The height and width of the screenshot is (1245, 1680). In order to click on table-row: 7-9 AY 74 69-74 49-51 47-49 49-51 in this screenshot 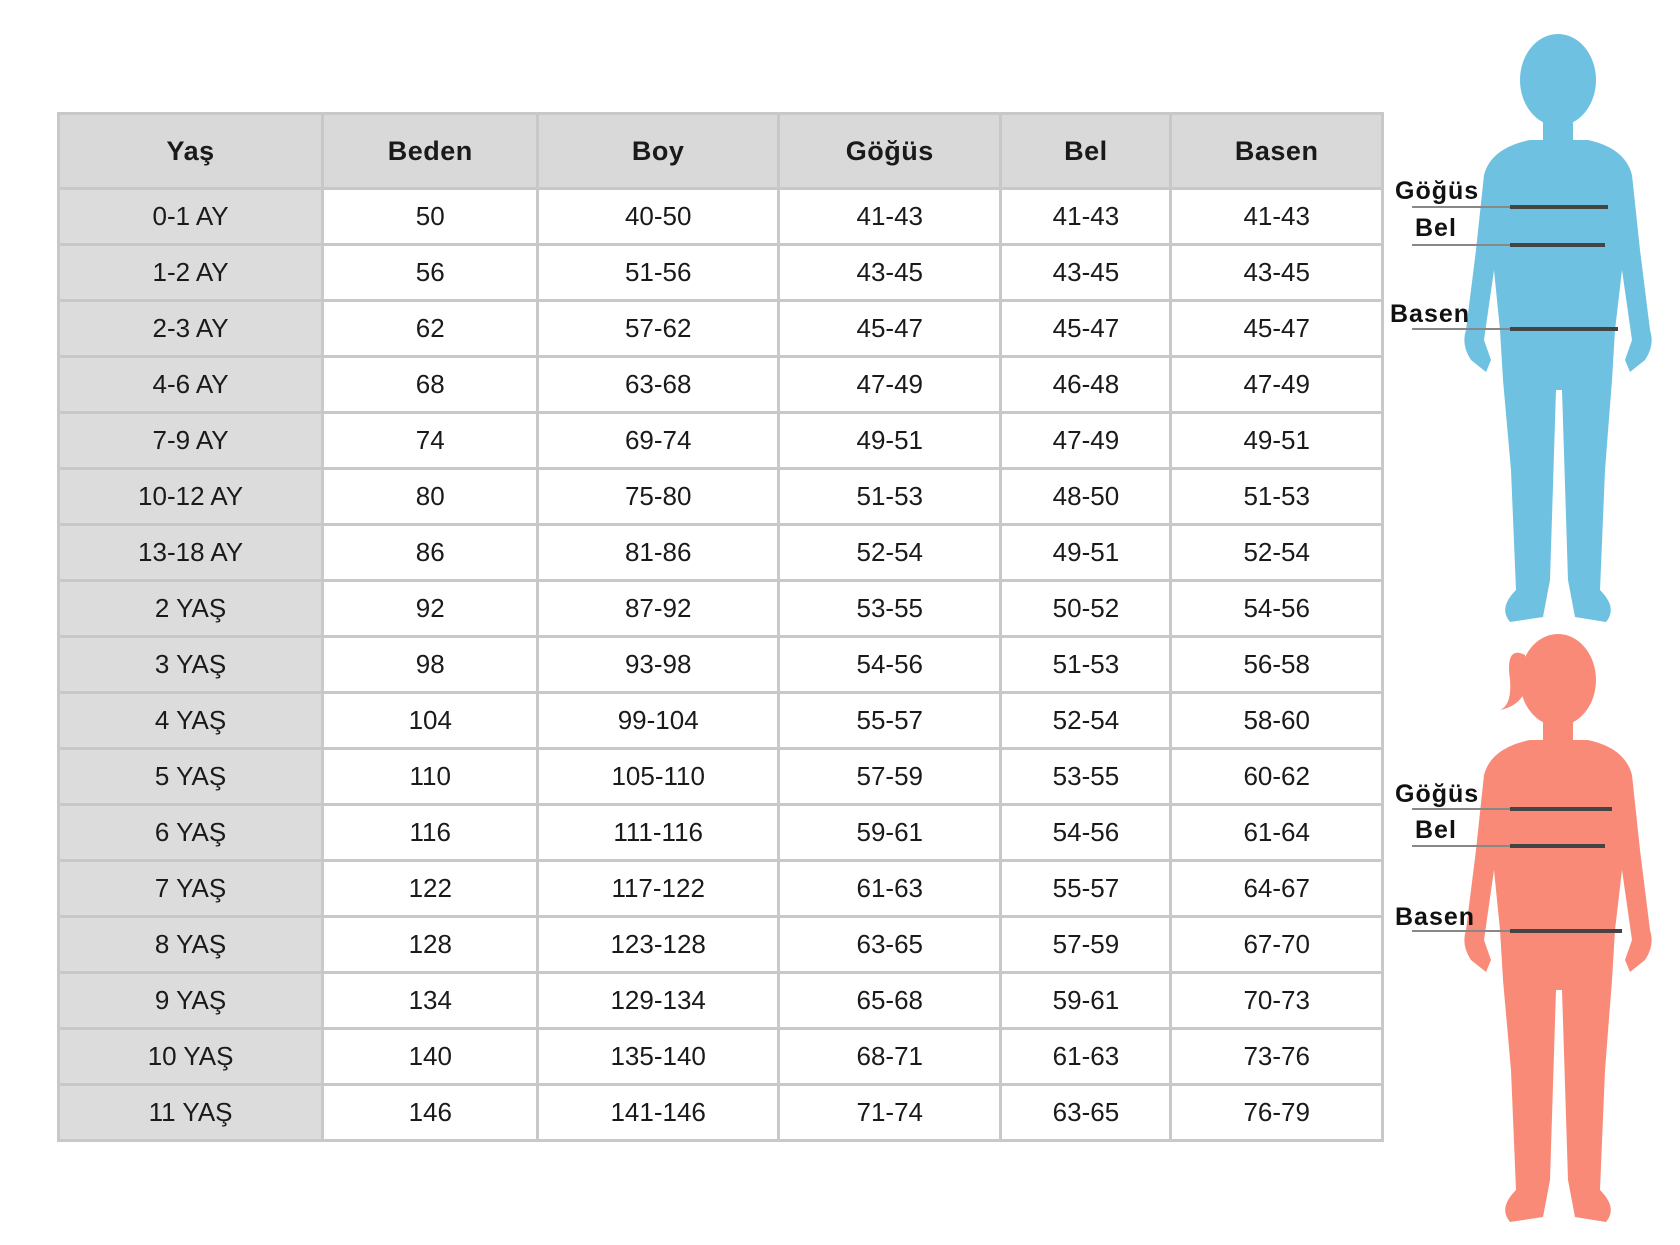, I will do `click(720, 440)`.